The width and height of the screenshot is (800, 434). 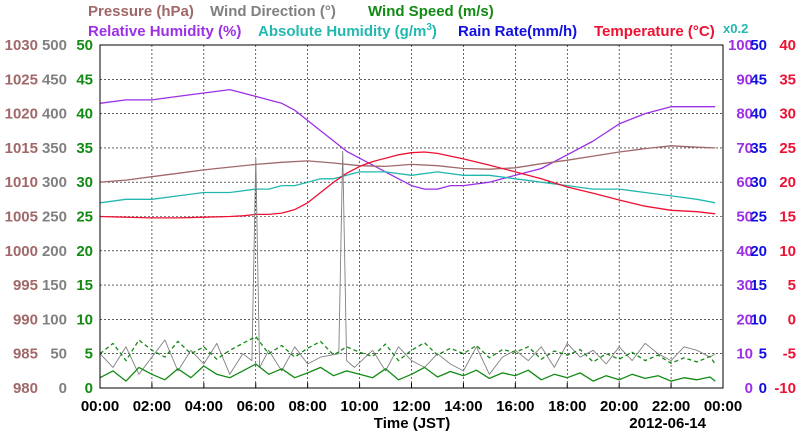 I want to click on wind_speed-tick: 35, so click(x=84, y=148).